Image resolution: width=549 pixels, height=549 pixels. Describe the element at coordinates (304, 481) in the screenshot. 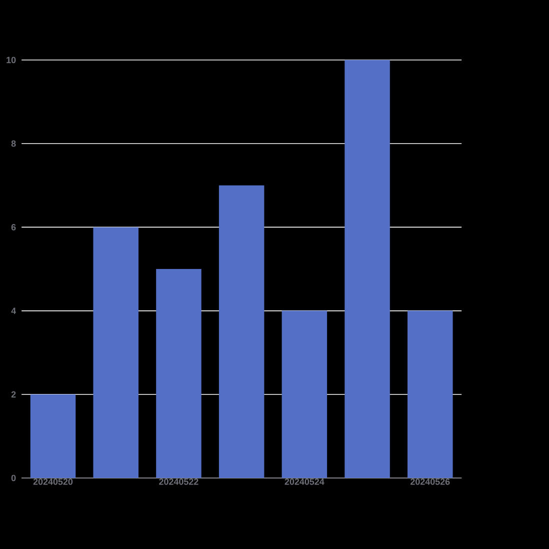

I see `x-tick-label: 20240524` at that location.